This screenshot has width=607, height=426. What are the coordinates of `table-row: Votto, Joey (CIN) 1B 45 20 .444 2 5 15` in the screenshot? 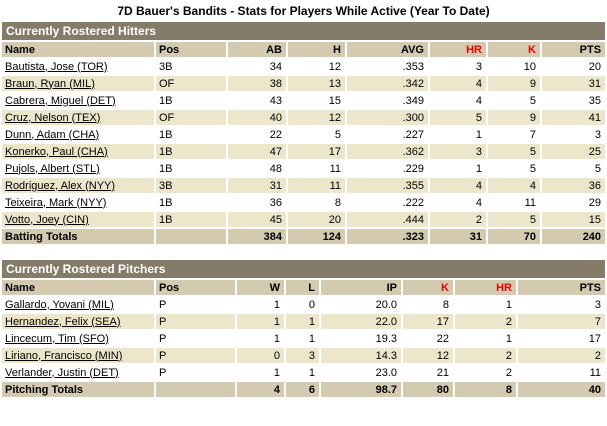 It's located at (304, 219).